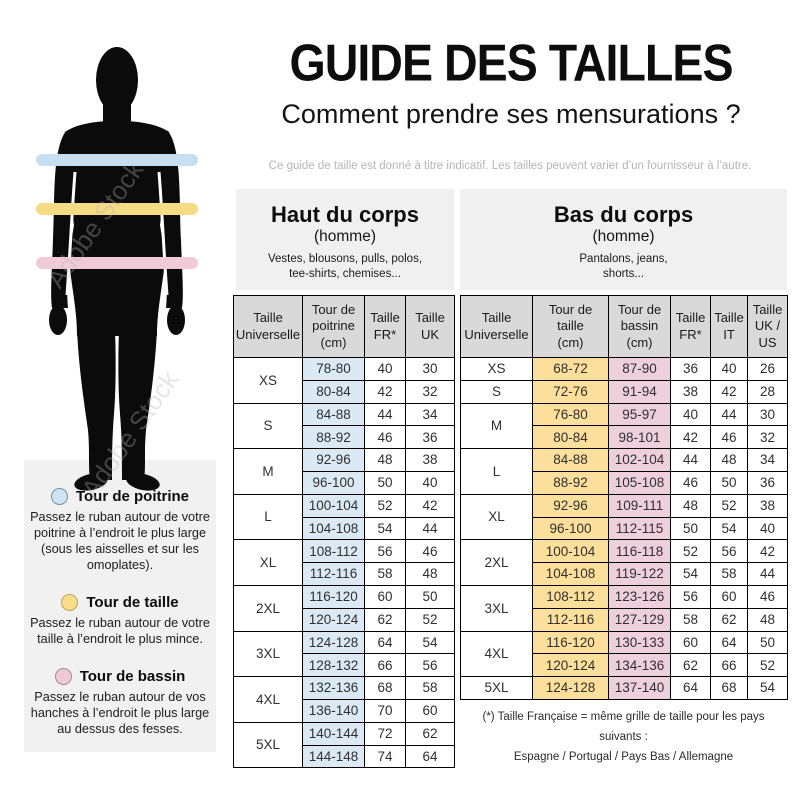  Describe the element at coordinates (570, 505) in the screenshot. I see `value-cell: 92-96` at that location.